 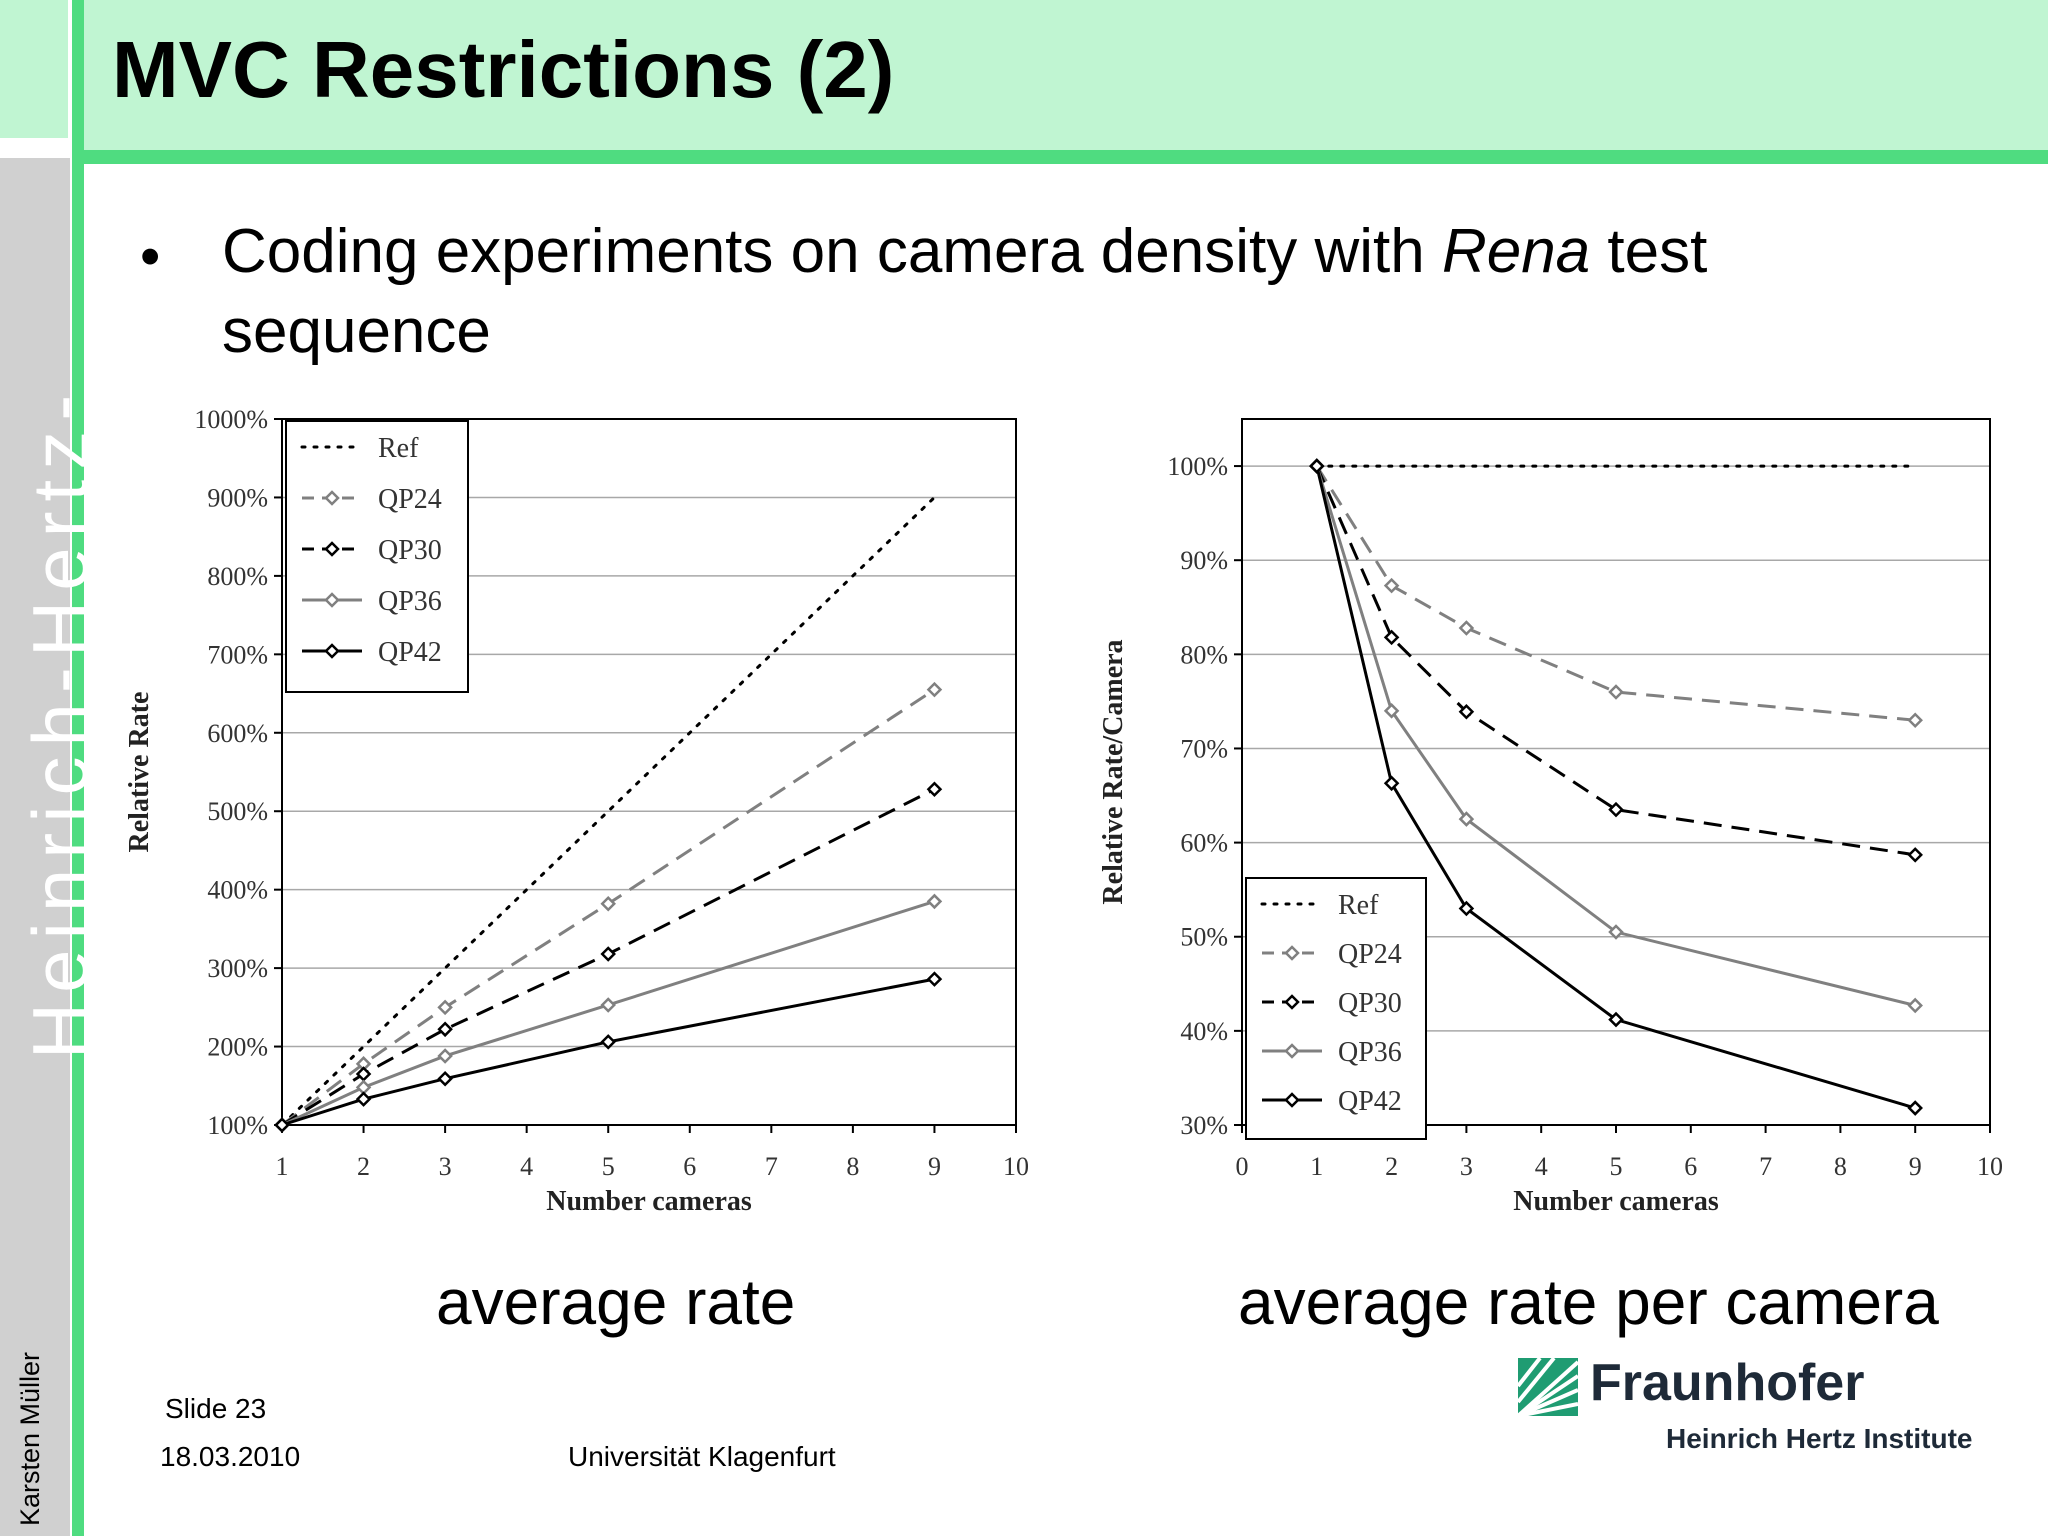 I want to click on corner-block, so click(x=34, y=69).